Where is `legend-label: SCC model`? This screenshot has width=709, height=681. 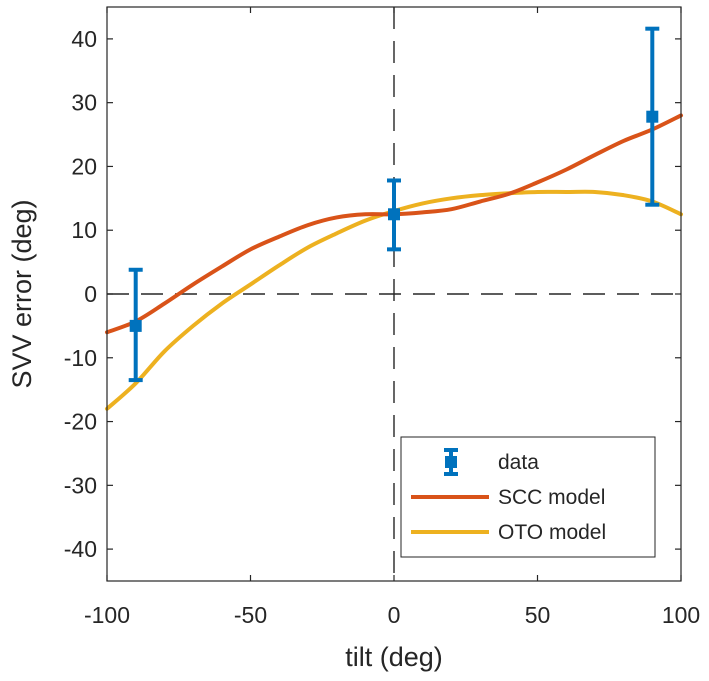
legend-label: SCC model is located at coordinates (551, 497).